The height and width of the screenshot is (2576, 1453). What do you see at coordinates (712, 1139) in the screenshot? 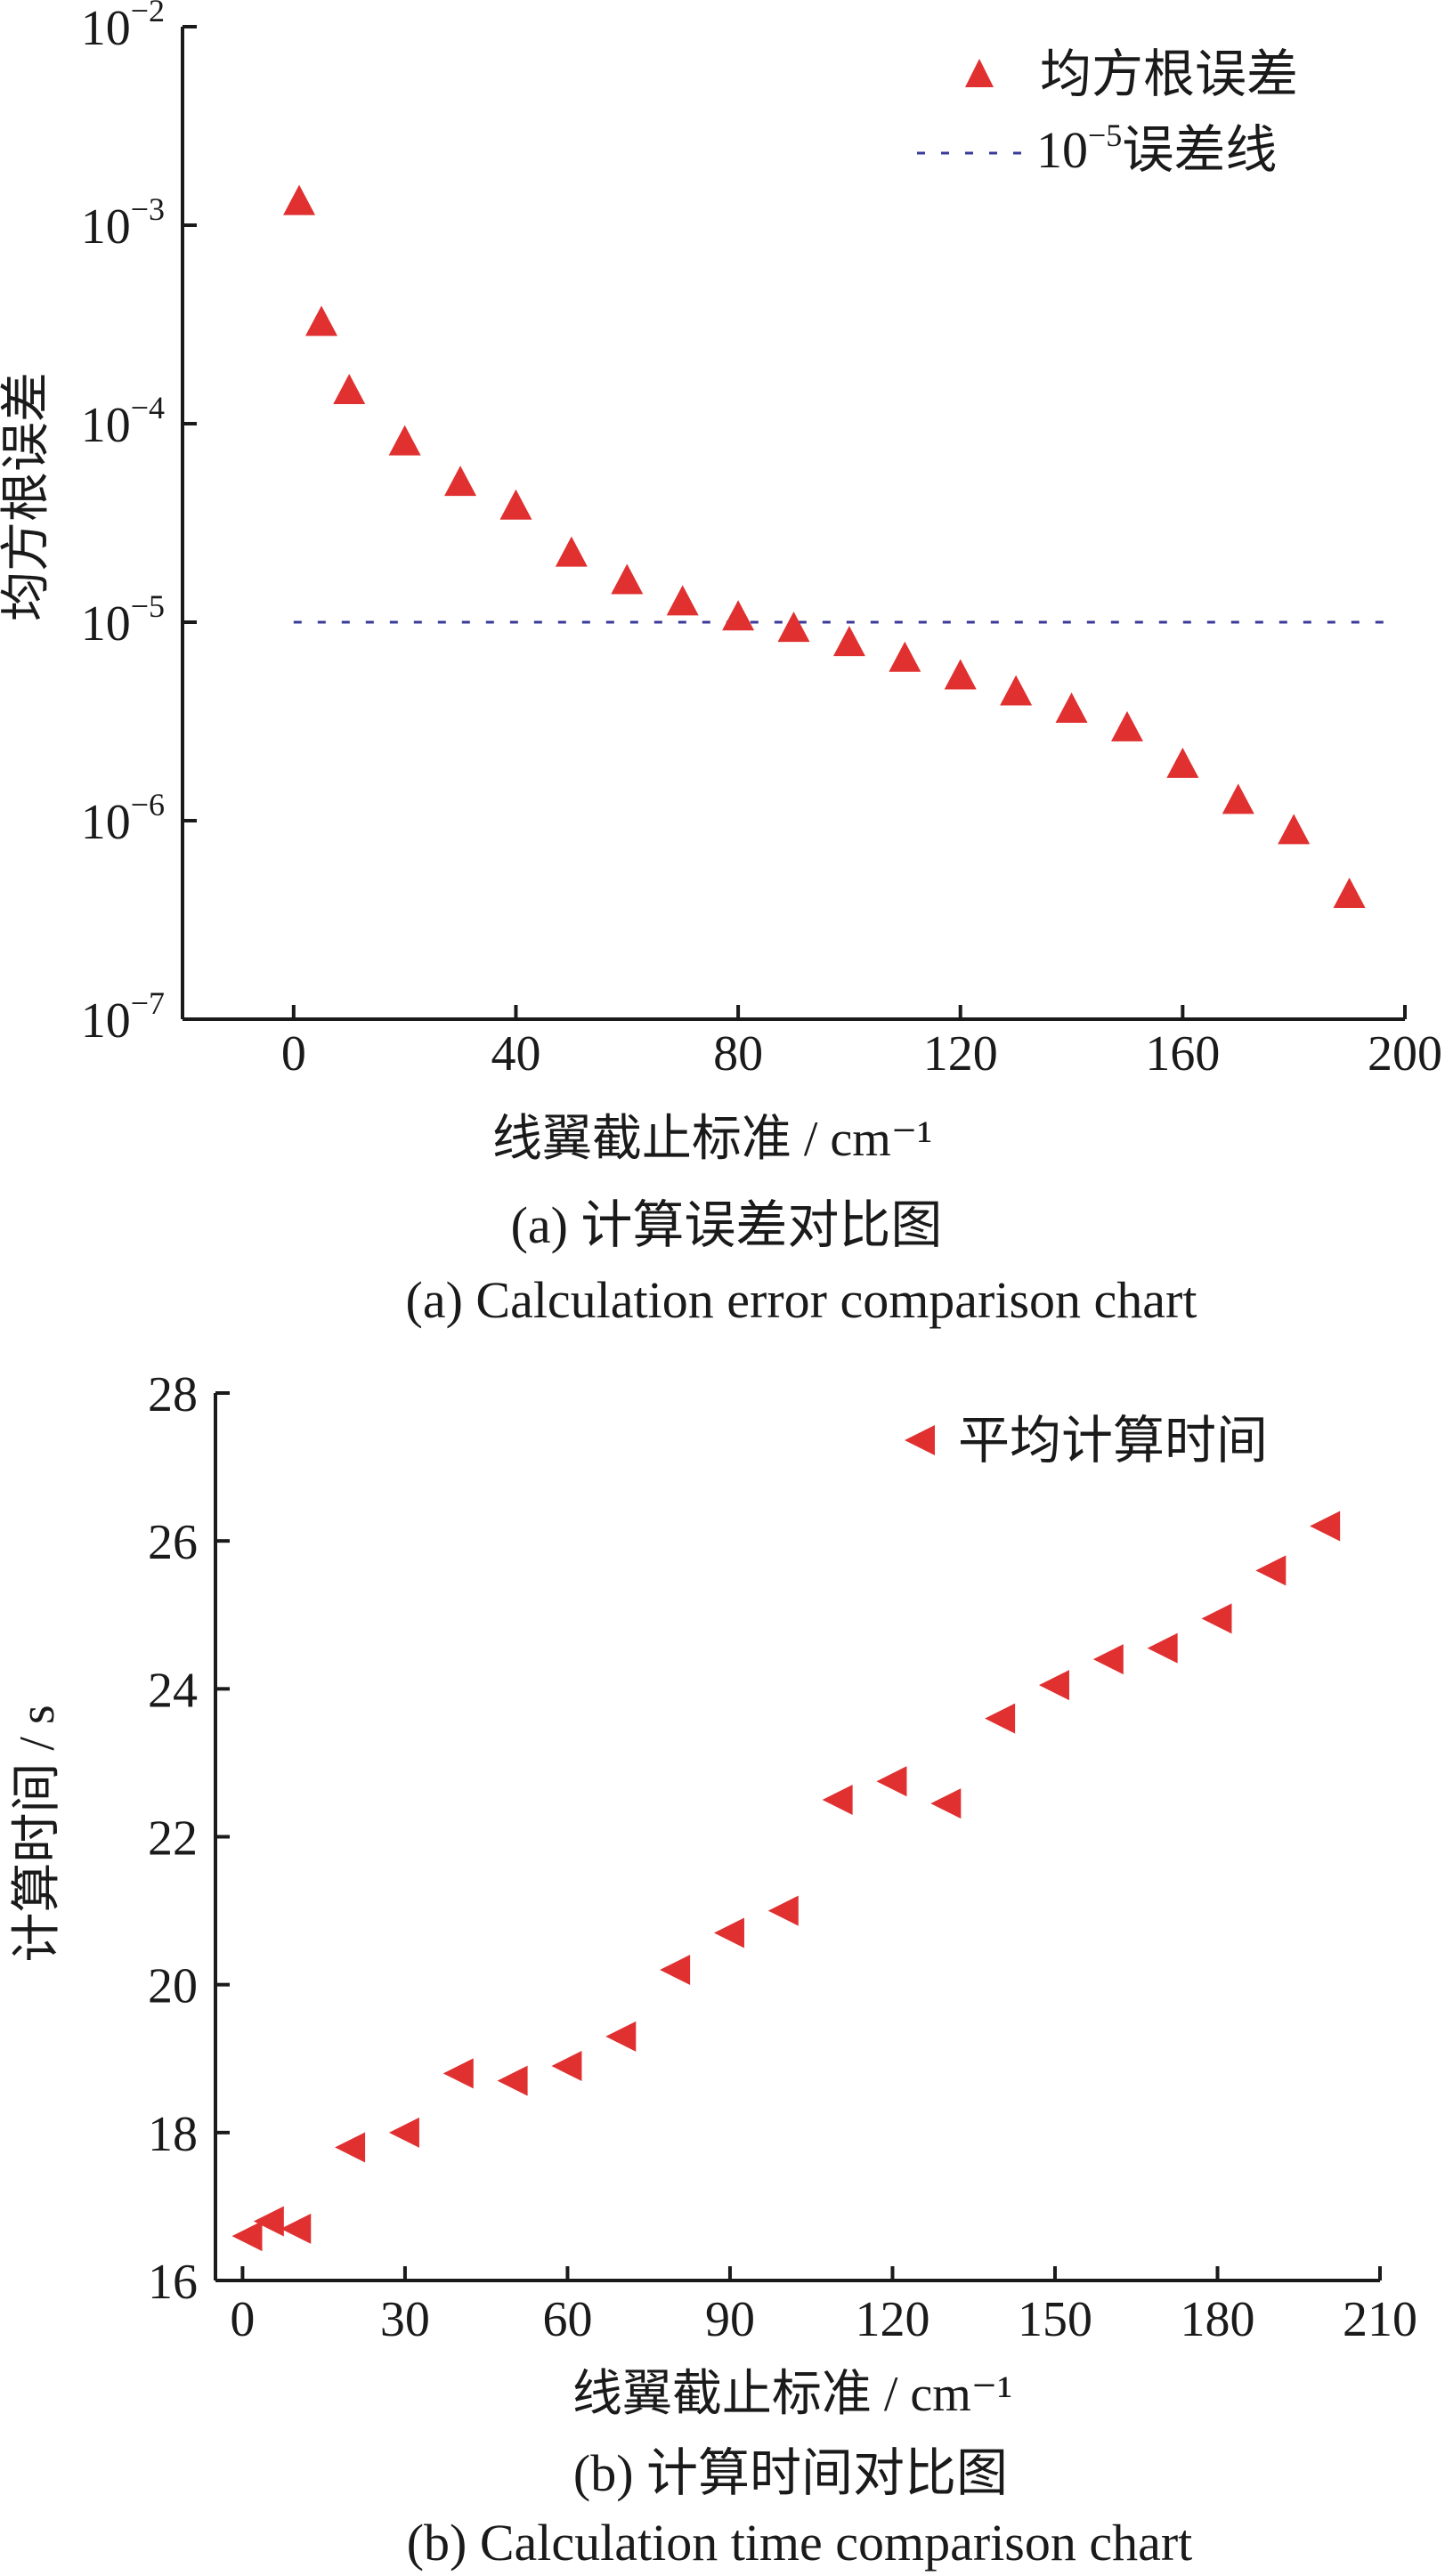
I see `chart-a-x-axis-title: 线翼截止标准 / cm⁻¹` at bounding box center [712, 1139].